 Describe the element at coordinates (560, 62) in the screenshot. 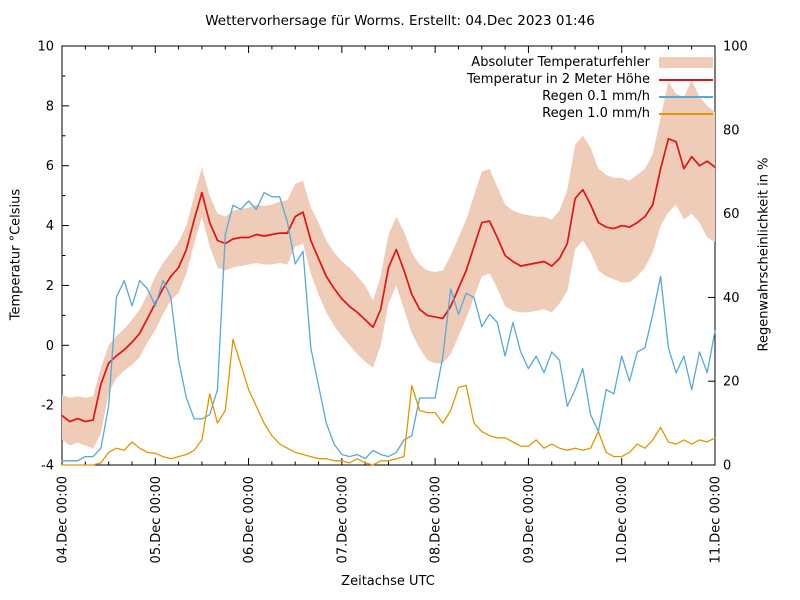

I see `legend-label-temperature-error: Absoluter Temperaturfehler` at that location.